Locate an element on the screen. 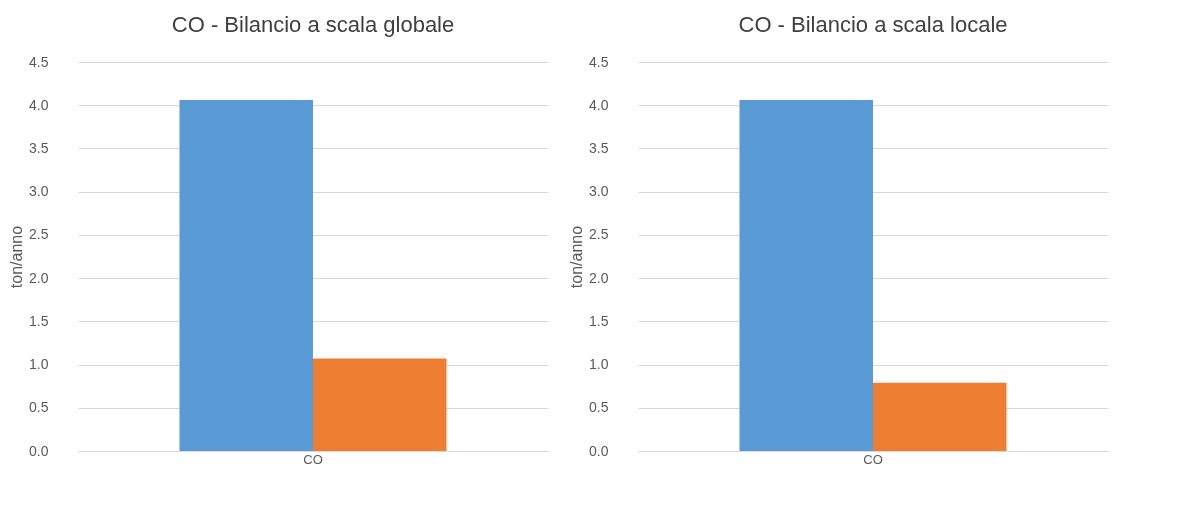 This screenshot has width=1200, height=528. chart-title: CO - Bilancio a scala globale is located at coordinates (313, 24).